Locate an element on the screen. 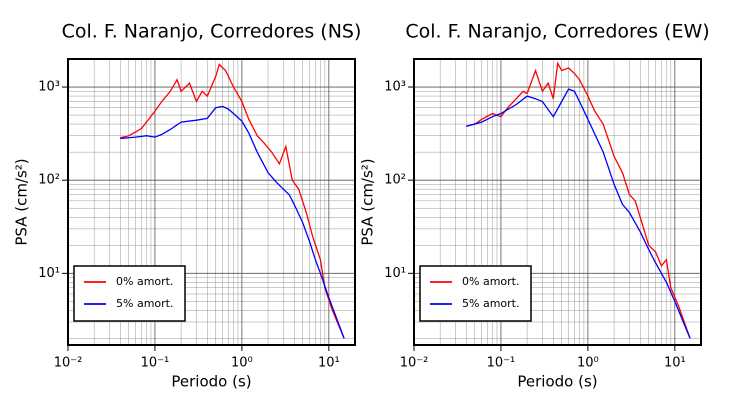 The image size is (730, 400). chart-title: Col. F. Naranjo, Corredores (NS) is located at coordinates (212, 32).